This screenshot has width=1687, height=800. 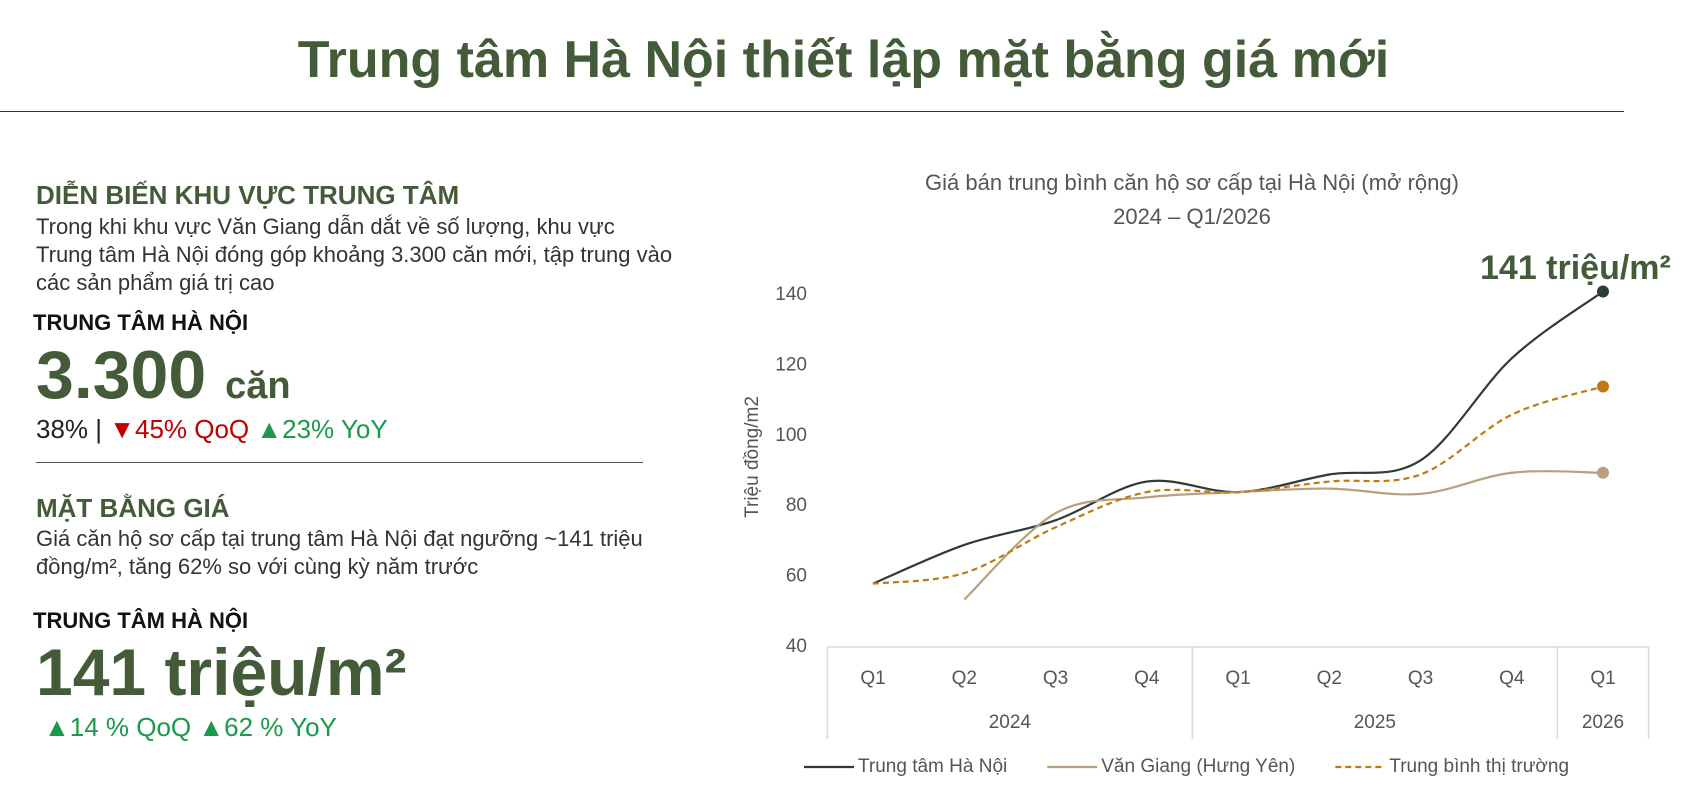 I want to click on legend-label: Trung bình thị trường, so click(x=1479, y=766).